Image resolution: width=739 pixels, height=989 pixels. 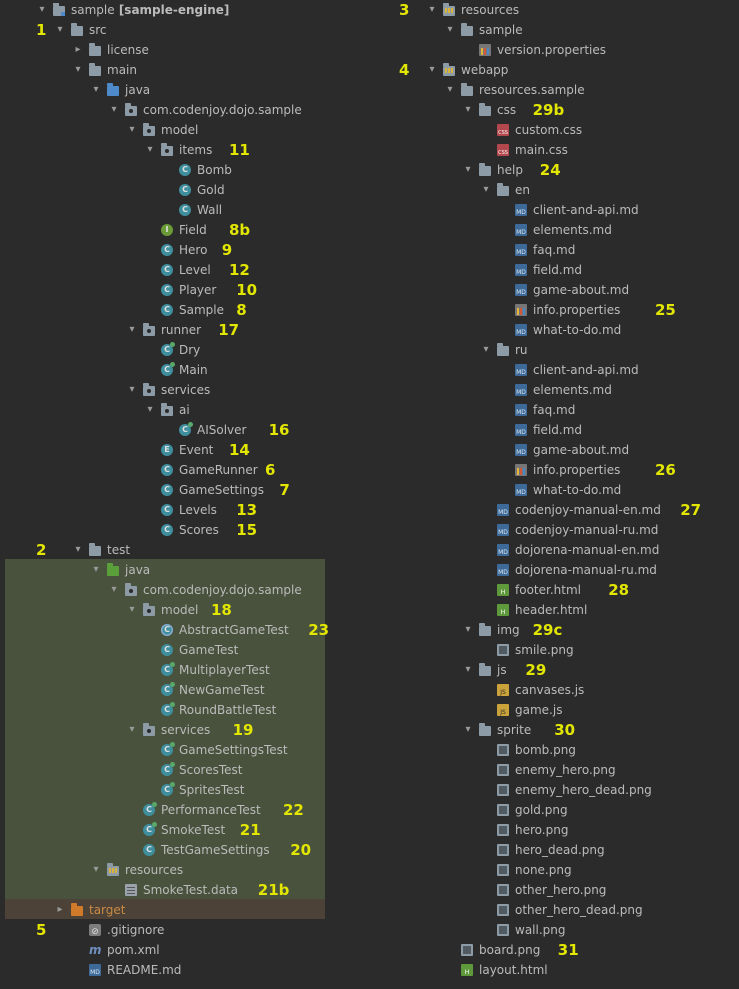 I want to click on tree-row-model: ▾ model, so click(x=165, y=130).